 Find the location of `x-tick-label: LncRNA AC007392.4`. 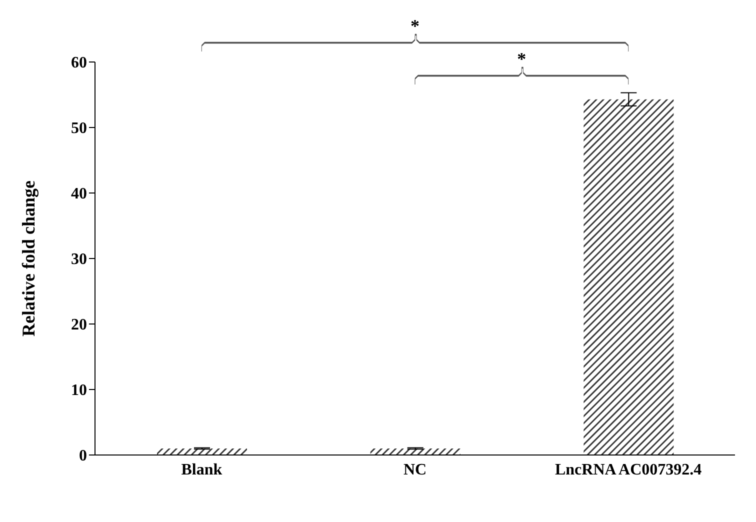

x-tick-label: LncRNA AC007392.4 is located at coordinates (628, 469).